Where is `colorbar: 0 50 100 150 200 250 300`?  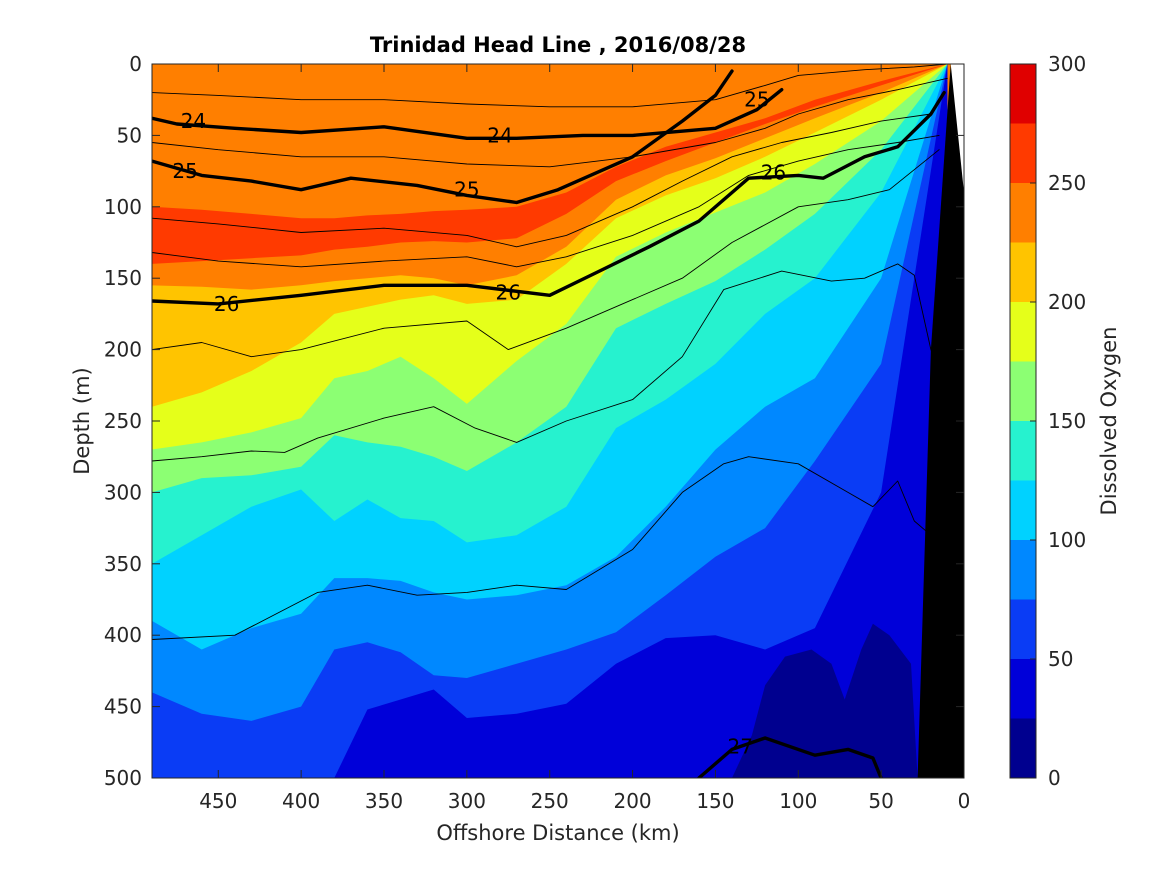 colorbar: 0 50 100 150 200 250 300 is located at coordinates (1047, 421).